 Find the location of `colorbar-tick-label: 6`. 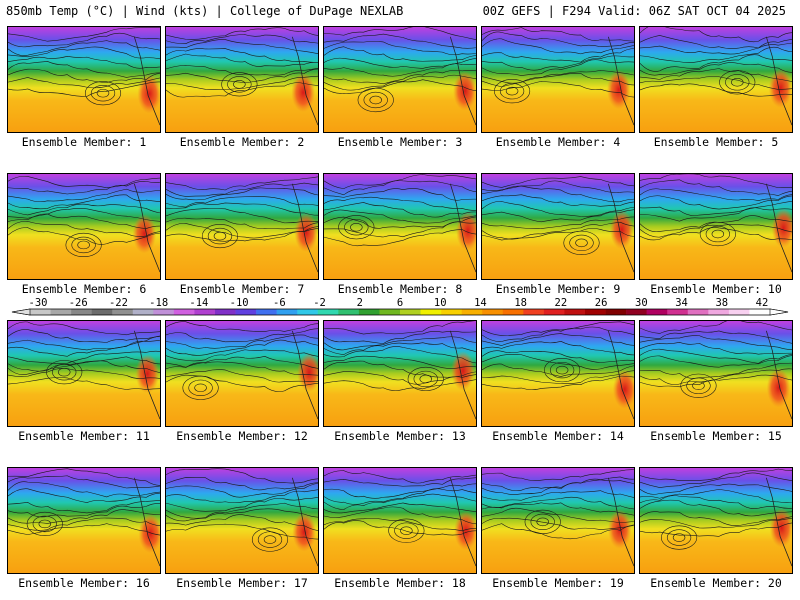

colorbar-tick-label: 6 is located at coordinates (400, 303).